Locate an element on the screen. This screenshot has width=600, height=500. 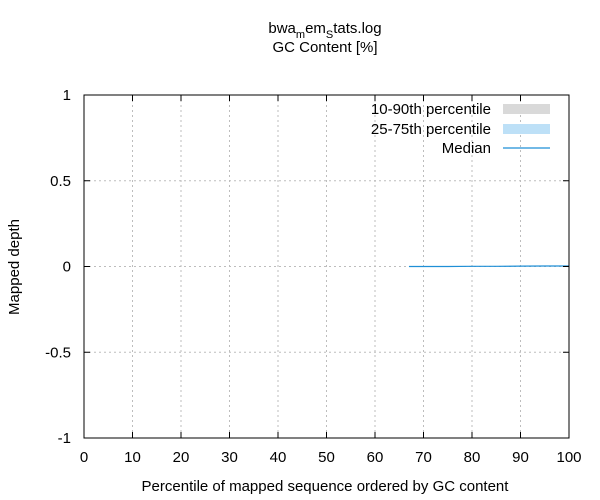
x-tick-label: 70 is located at coordinates (423, 457).